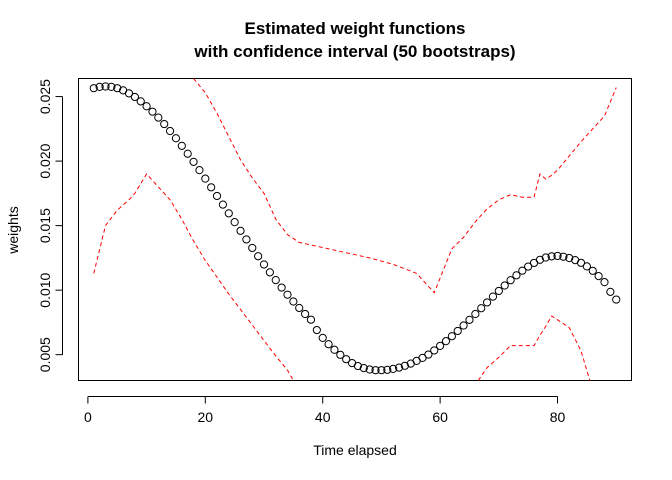 The width and height of the screenshot is (672, 480). What do you see at coordinates (206, 417) in the screenshot?
I see `x-tick-label: 20` at bounding box center [206, 417].